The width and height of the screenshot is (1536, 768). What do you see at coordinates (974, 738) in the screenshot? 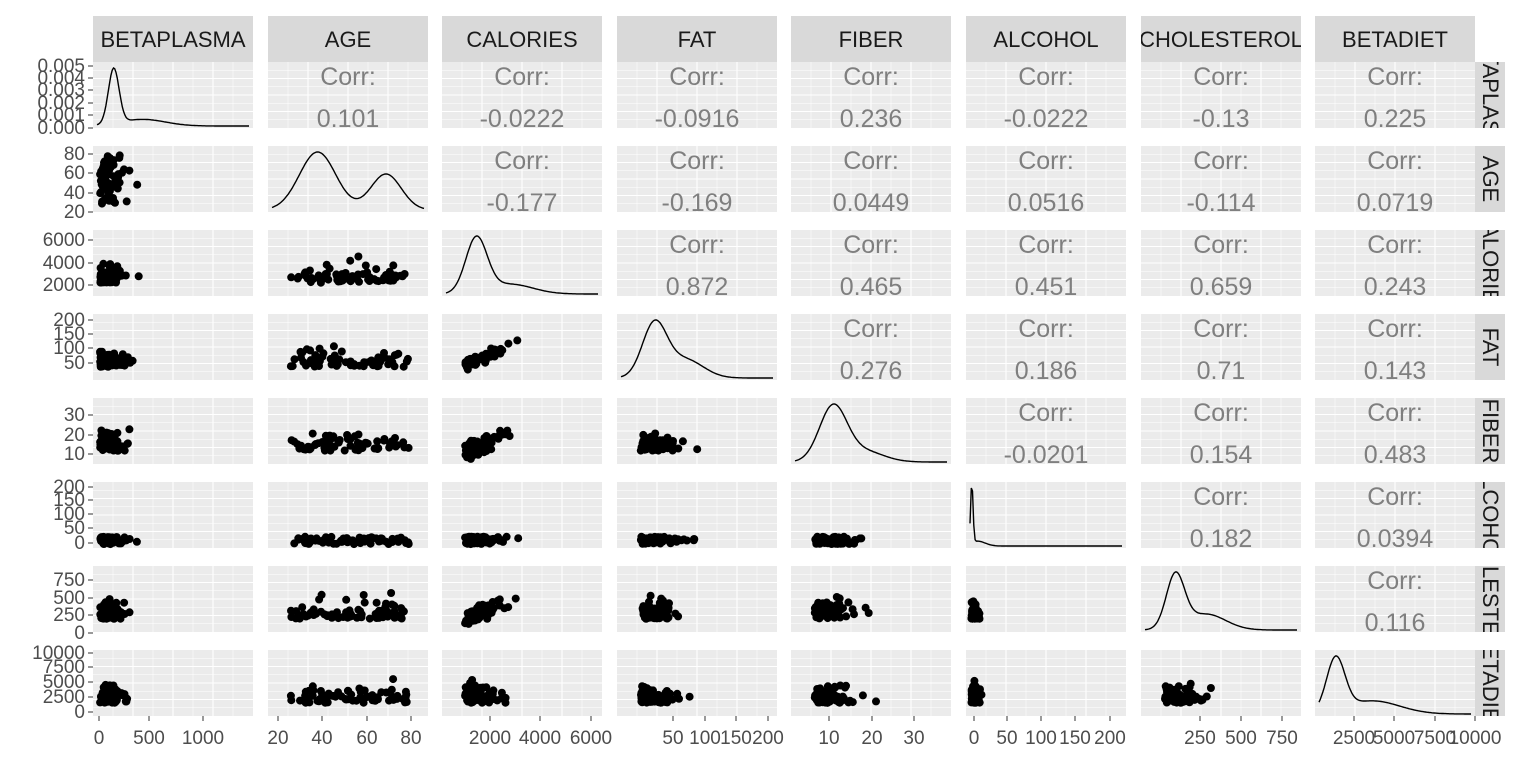
I see `x-tick-alcohol-0: 0` at bounding box center [974, 738].